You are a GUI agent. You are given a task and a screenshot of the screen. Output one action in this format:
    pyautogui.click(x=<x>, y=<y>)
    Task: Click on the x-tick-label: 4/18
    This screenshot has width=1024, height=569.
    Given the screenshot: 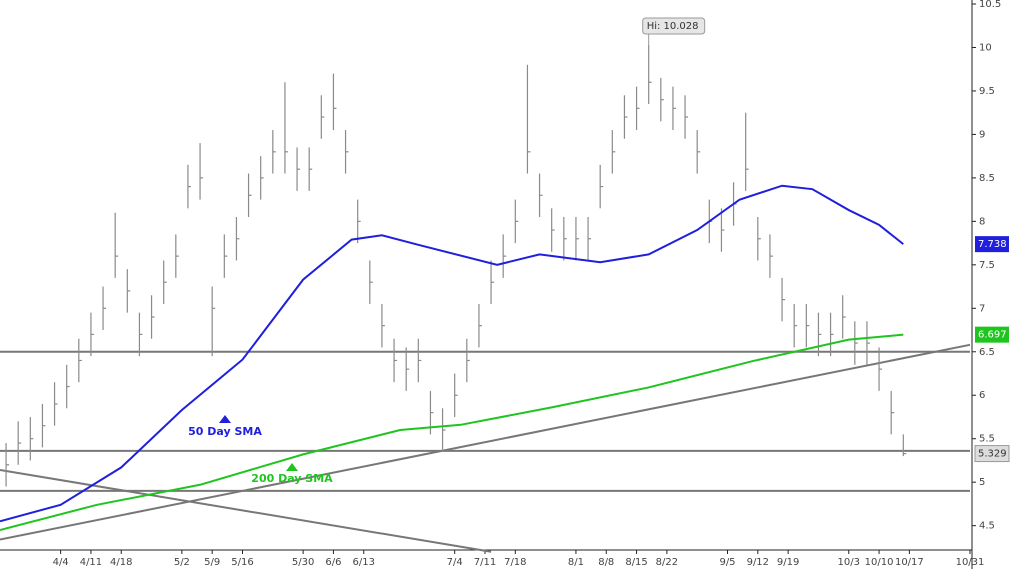 What is the action you would take?
    pyautogui.click(x=121, y=562)
    